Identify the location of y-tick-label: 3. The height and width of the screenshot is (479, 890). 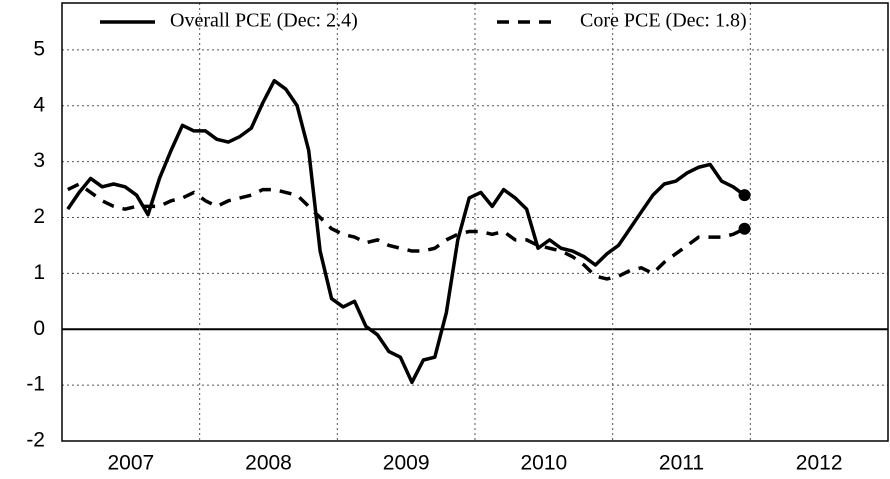
(39, 160).